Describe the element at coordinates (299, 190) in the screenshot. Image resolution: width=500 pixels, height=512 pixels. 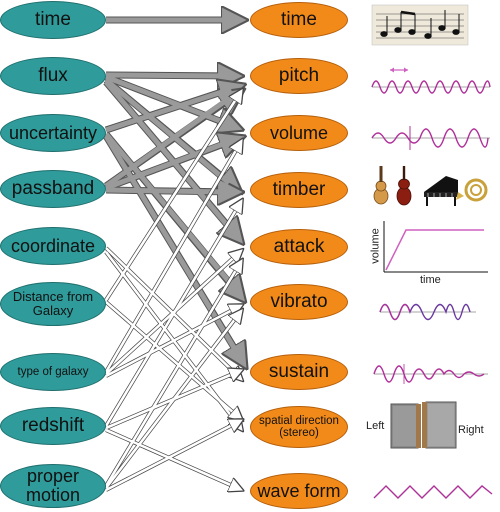
I see `sound-timber: timber` at that location.